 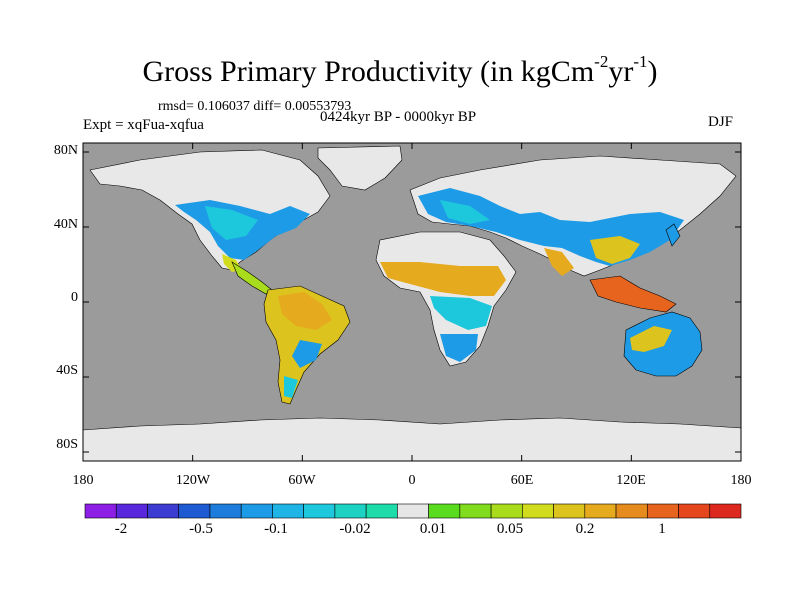 What do you see at coordinates (522, 480) in the screenshot?
I see `lon-label-60e: 60E` at bounding box center [522, 480].